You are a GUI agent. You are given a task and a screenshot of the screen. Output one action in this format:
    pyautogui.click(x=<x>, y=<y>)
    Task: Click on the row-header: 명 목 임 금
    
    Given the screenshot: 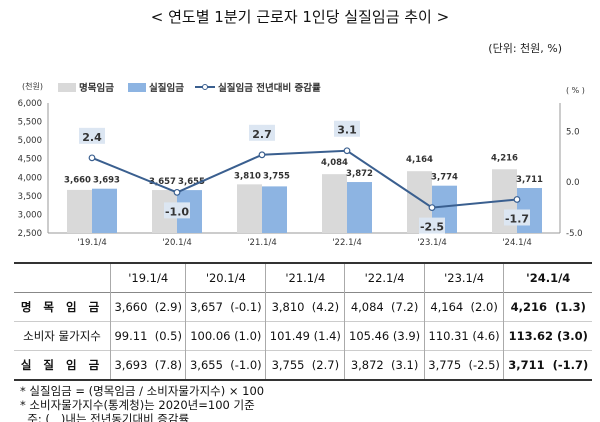 What is the action you would take?
    pyautogui.click(x=62, y=307)
    